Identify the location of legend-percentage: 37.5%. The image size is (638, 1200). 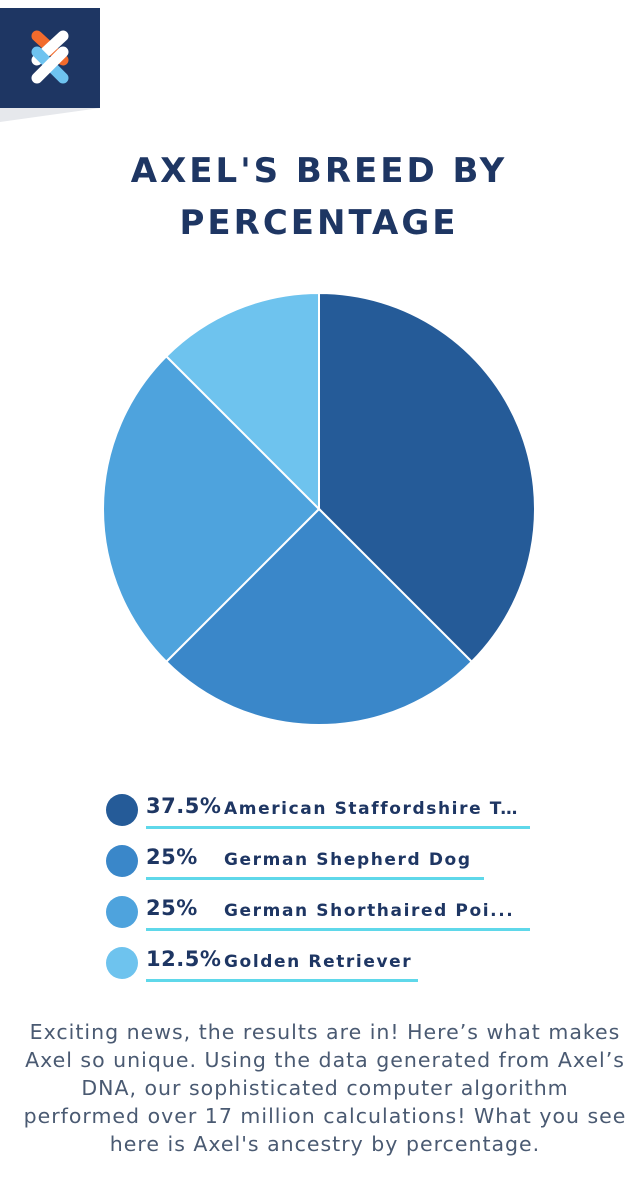
(184, 806).